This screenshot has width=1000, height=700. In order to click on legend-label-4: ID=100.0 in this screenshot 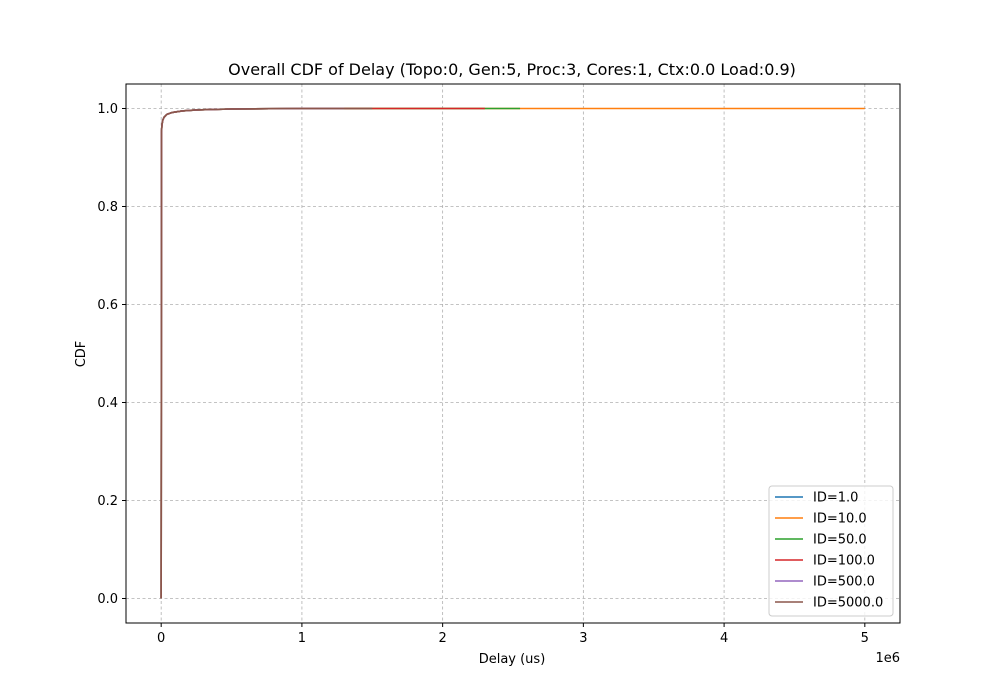, I will do `click(844, 561)`.